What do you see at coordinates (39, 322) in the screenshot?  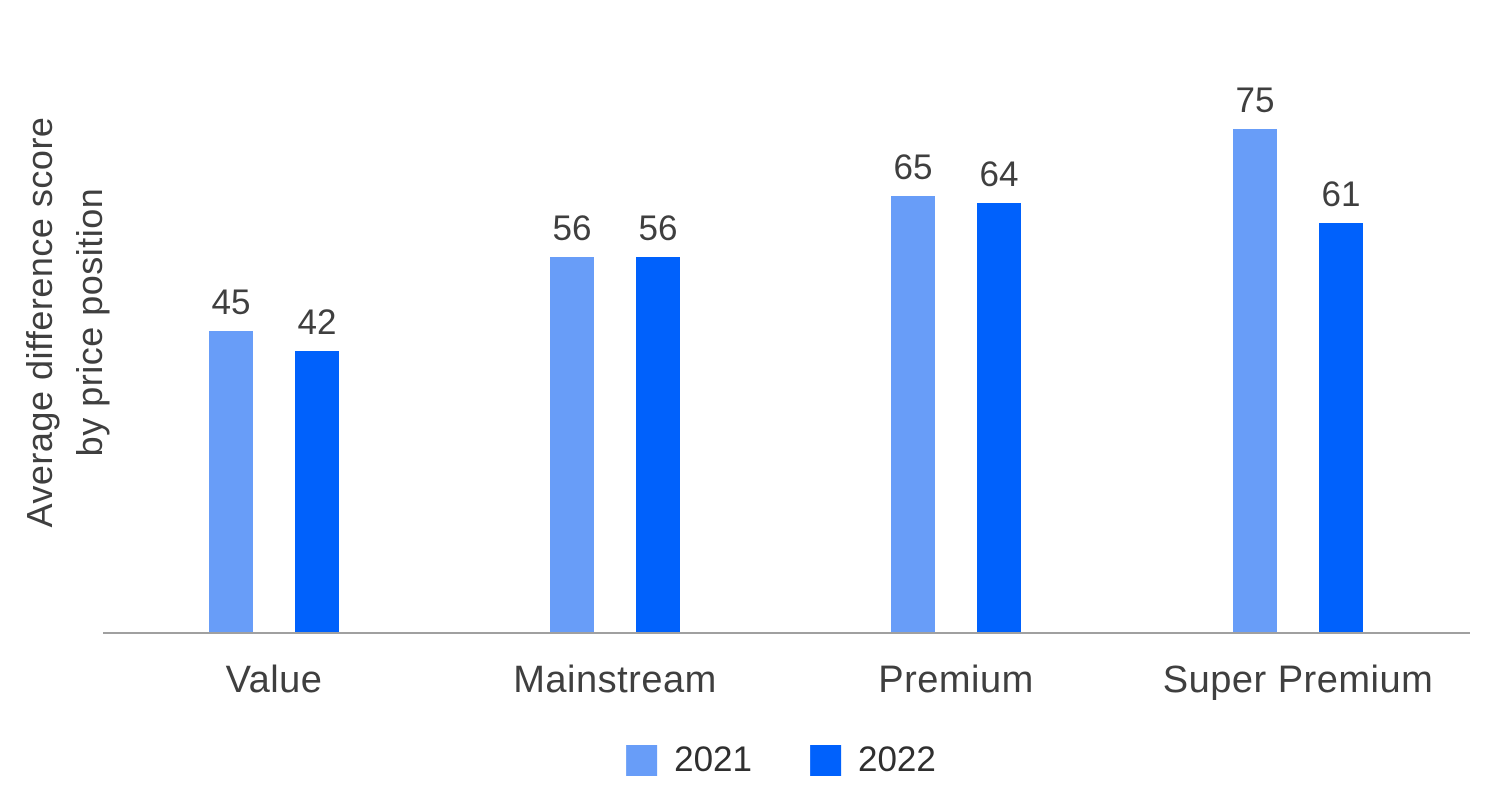 I see `y-axis-label-line1: Average difference score` at bounding box center [39, 322].